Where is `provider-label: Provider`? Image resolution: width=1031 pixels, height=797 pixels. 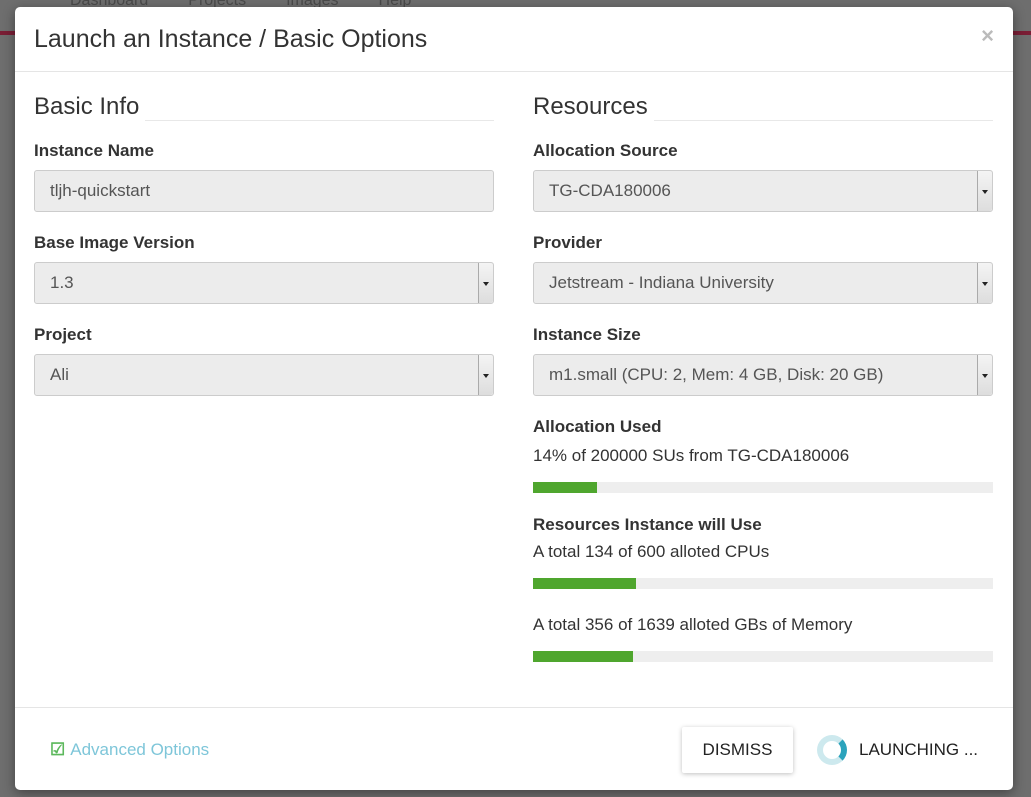 provider-label: Provider is located at coordinates (567, 242).